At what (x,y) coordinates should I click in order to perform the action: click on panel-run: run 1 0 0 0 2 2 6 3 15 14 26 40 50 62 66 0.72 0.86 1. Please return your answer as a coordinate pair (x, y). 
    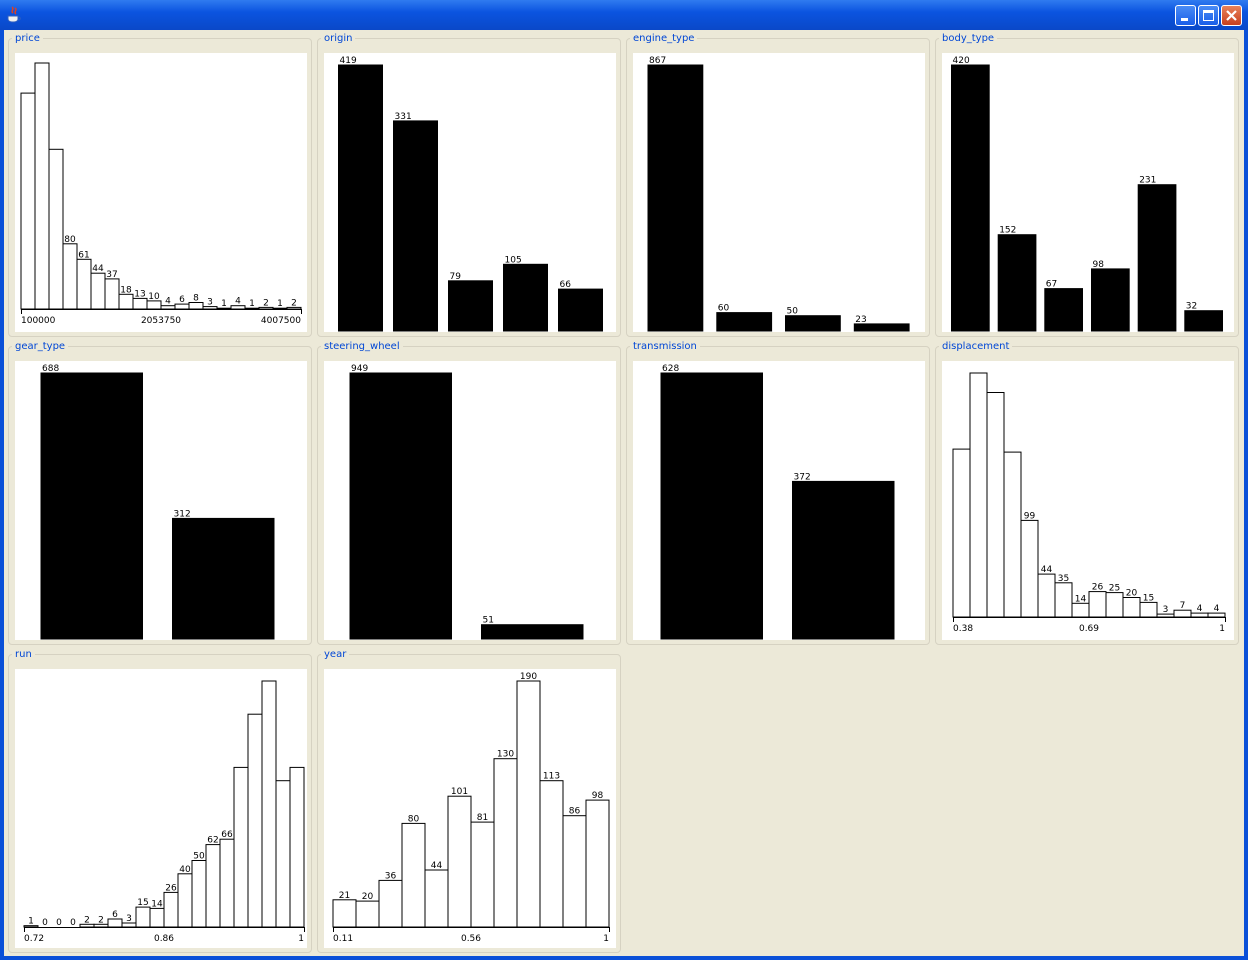
    Looking at the image, I should click on (160, 800).